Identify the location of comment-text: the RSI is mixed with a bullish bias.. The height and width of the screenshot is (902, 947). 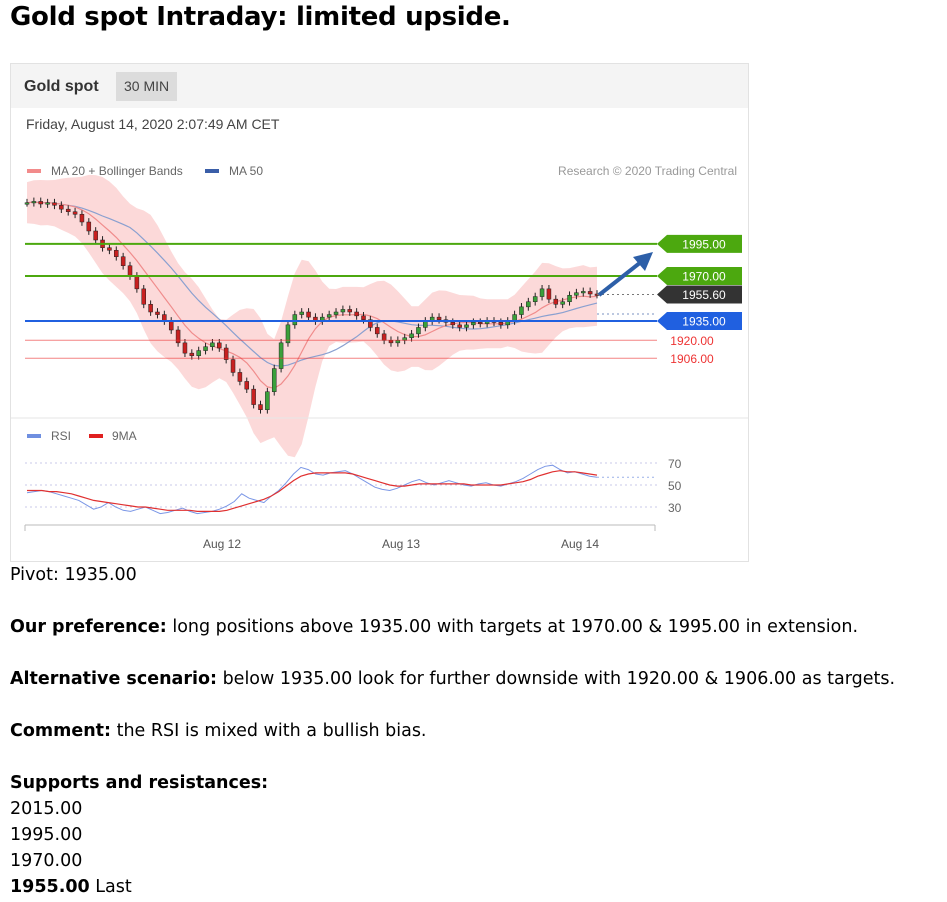
(271, 731).